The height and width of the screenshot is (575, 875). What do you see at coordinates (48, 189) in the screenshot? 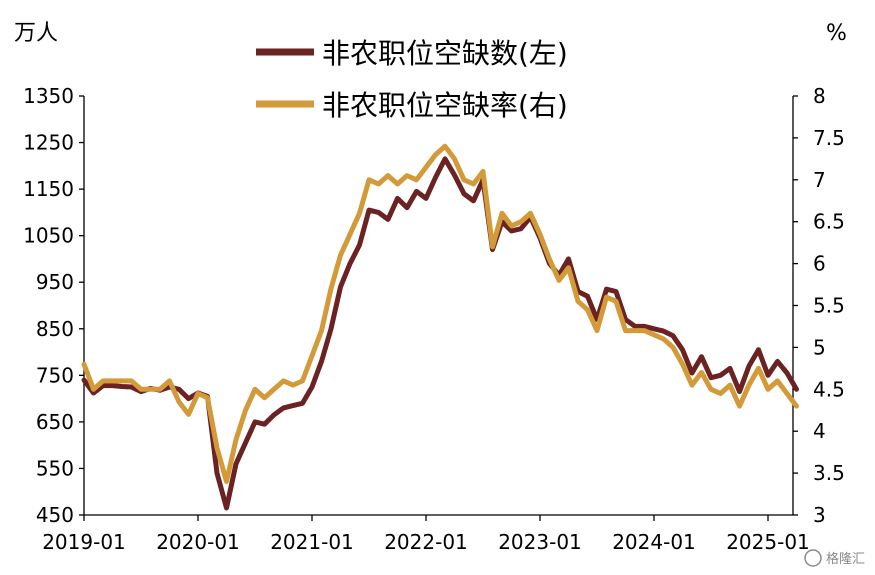
I see `left-tick-label: 1150` at bounding box center [48, 189].